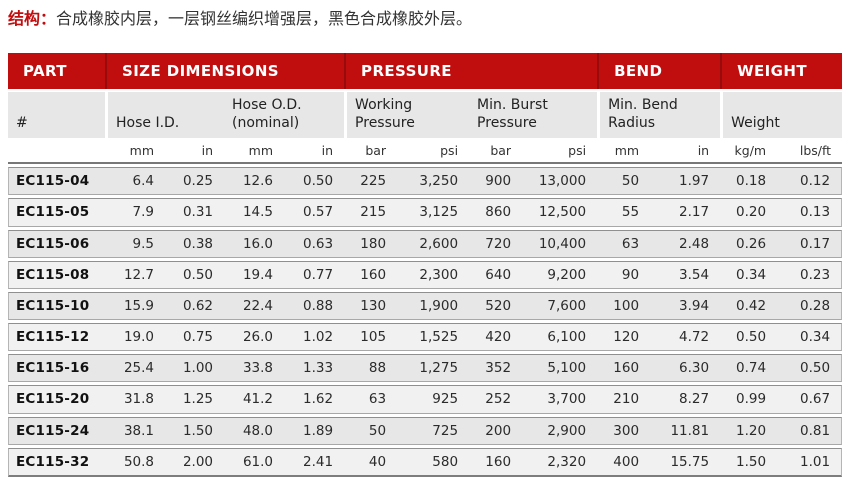 The height and width of the screenshot is (498, 850). Describe the element at coordinates (685, 212) in the screenshot. I see `cell-value: 2.17` at that location.